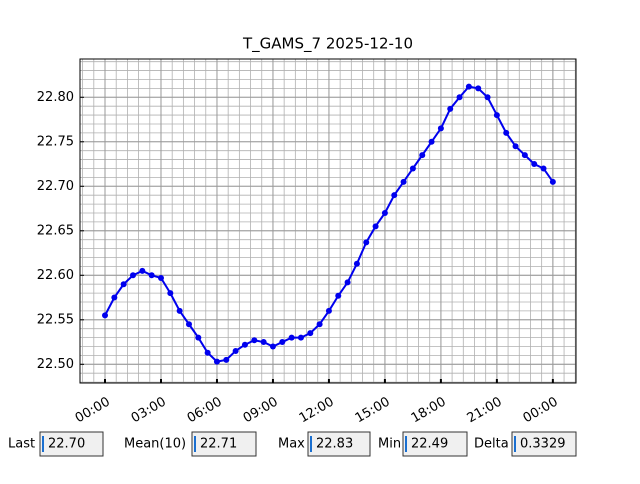  What do you see at coordinates (55, 186) in the screenshot?
I see `y-tick-label: 22.70` at bounding box center [55, 186].